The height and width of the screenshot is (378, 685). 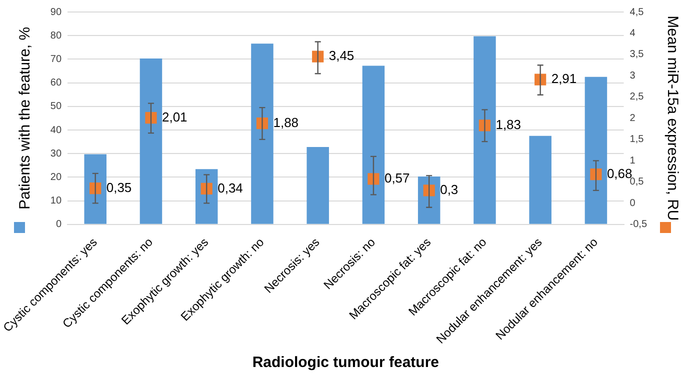 What do you see at coordinates (119, 187) in the screenshot?
I see `data-label: 0,35` at bounding box center [119, 187].